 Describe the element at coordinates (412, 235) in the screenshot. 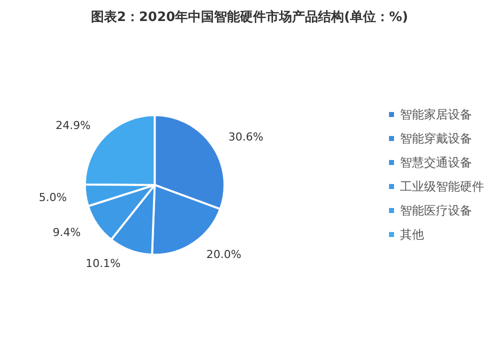

I see `legend-label: 其他` at that location.